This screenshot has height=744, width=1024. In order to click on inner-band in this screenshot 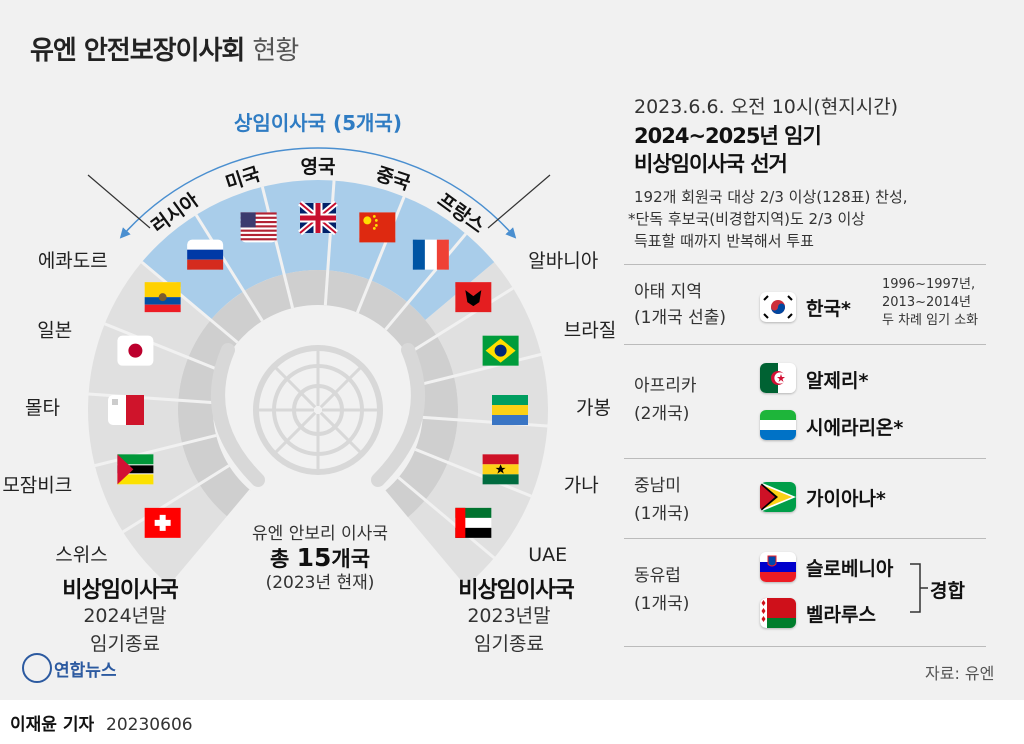, I will do `click(318, 394)`.